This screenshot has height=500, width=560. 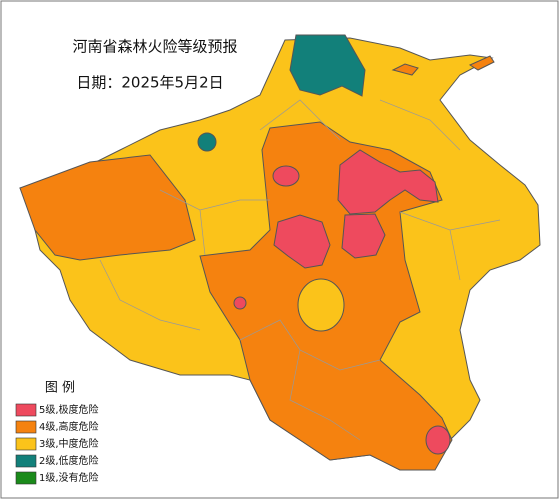 What do you see at coordinates (286, 176) in the screenshot?
I see `north-red-spot` at bounding box center [286, 176].